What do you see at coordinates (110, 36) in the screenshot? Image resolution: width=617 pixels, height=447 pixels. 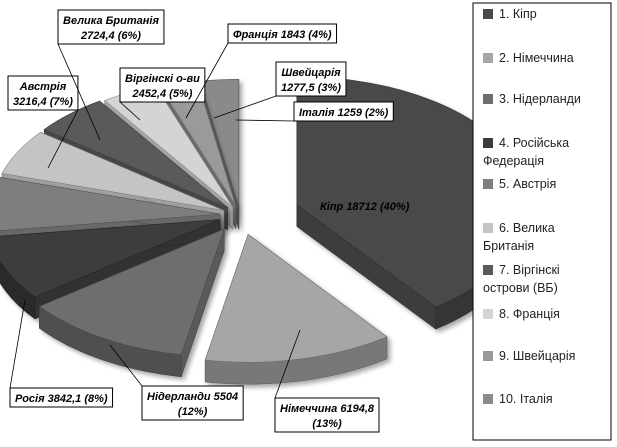 I see `callout-6-text-1: 2724,4 (6%)` at bounding box center [110, 36].